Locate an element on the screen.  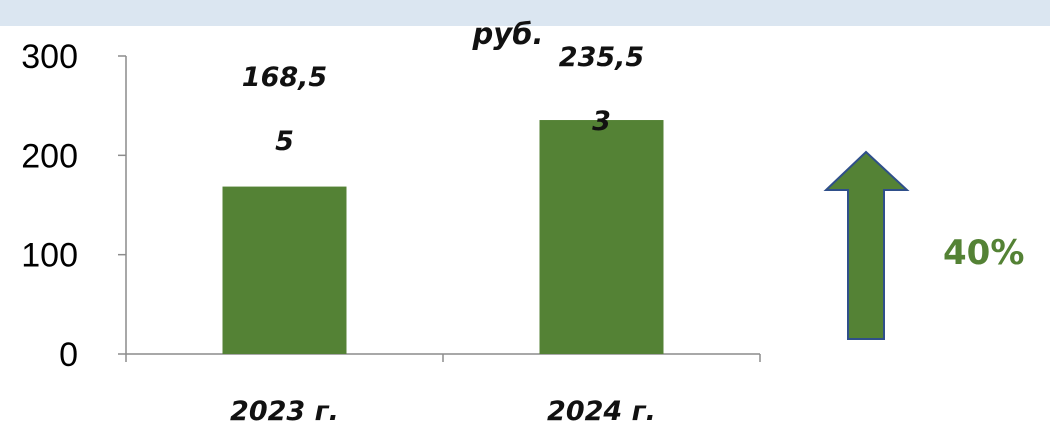
growth-arrow is located at coordinates (866, 245).